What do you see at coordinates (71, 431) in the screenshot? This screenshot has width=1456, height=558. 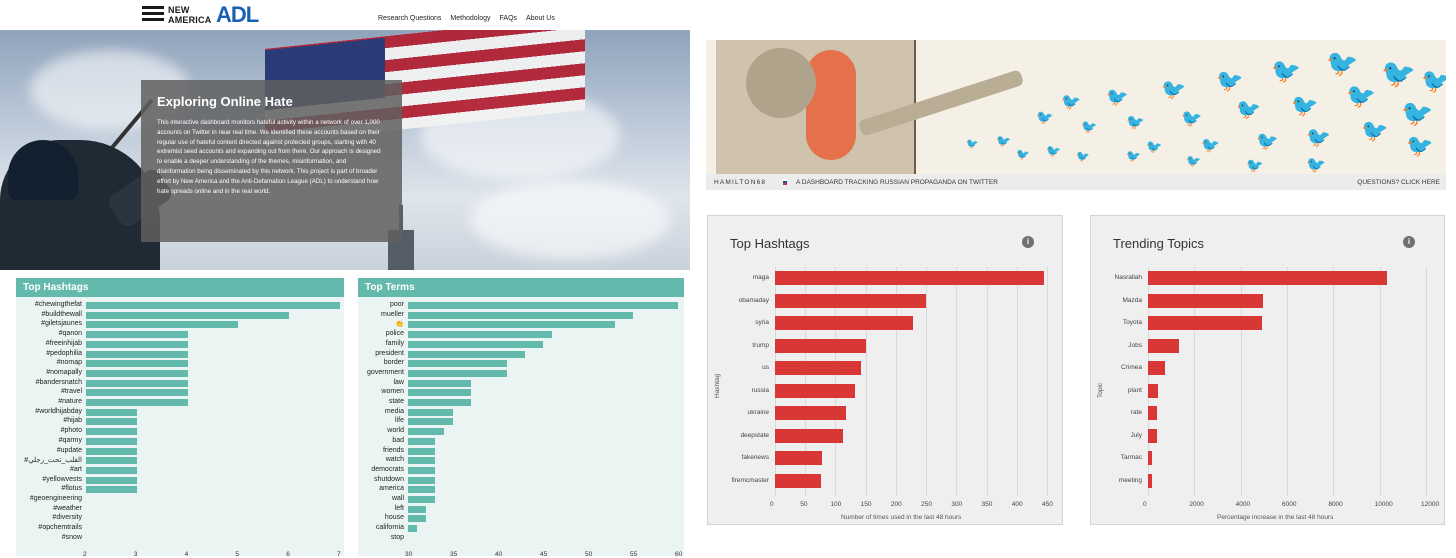 I see `bar-label: #photo` at bounding box center [71, 431].